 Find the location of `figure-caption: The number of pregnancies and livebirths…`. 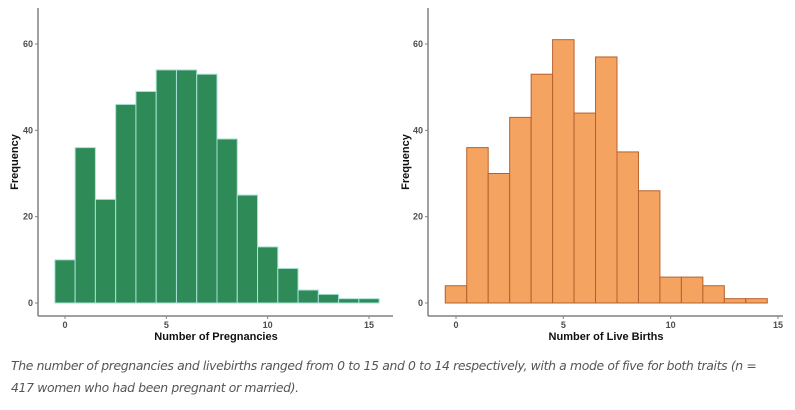

figure-caption: The number of pregnancies and livebirths… is located at coordinates (384, 376).